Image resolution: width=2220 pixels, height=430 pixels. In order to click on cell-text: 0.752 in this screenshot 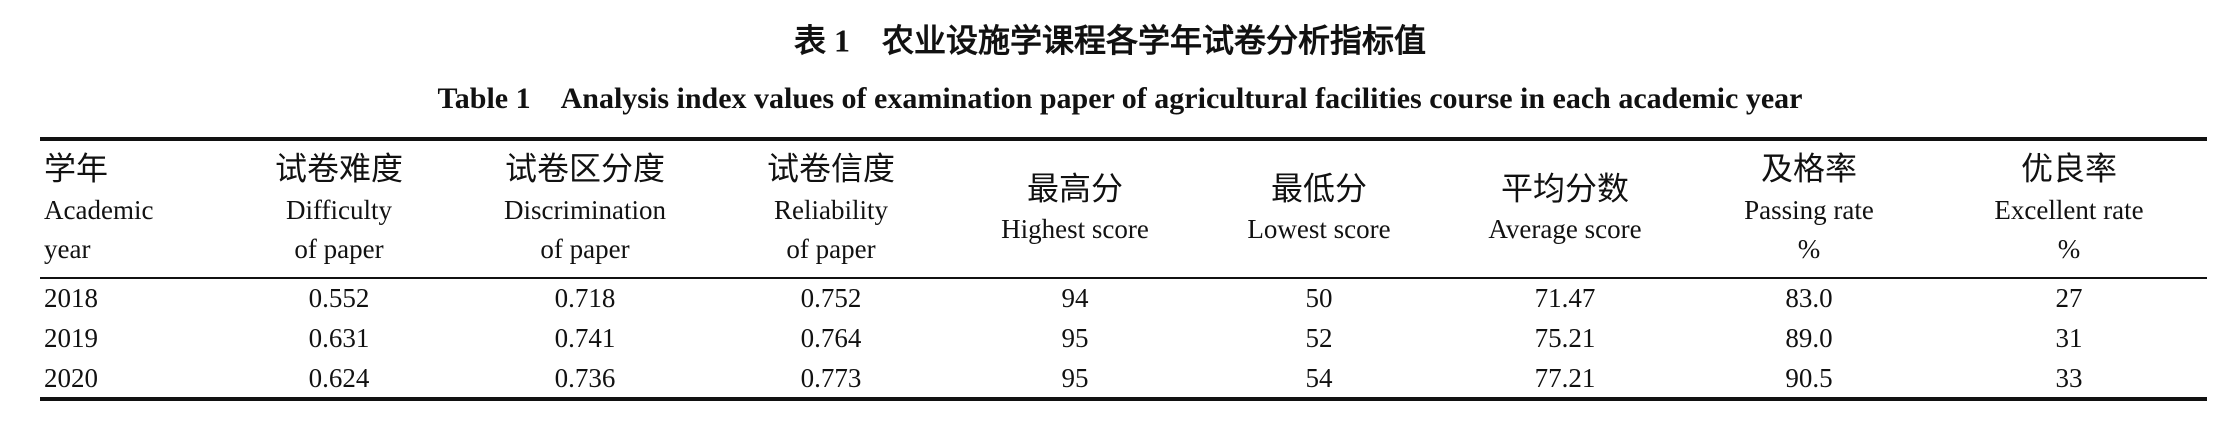, I will do `click(831, 298)`.